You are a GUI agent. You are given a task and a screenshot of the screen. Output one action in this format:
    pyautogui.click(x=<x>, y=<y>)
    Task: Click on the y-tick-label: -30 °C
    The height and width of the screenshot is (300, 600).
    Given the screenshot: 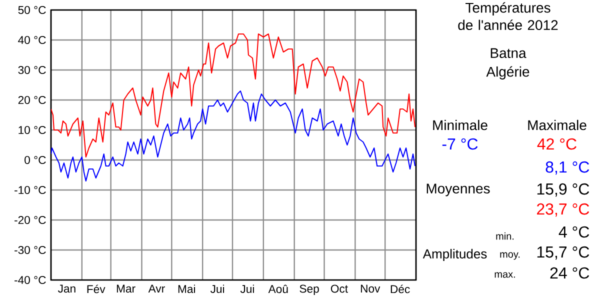 What is the action you would take?
    pyautogui.click(x=30, y=250)
    